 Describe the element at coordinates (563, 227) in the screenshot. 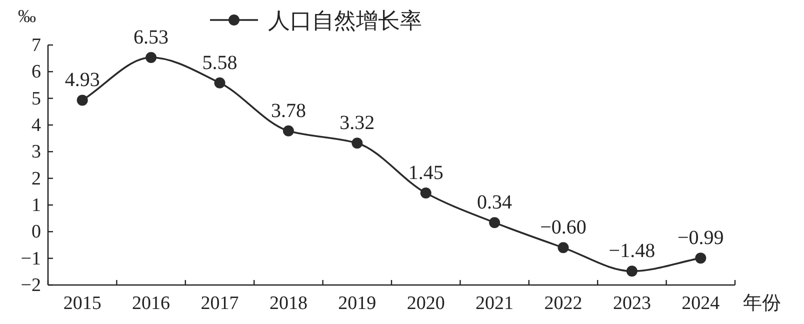

I see `data-label: −0.60` at that location.